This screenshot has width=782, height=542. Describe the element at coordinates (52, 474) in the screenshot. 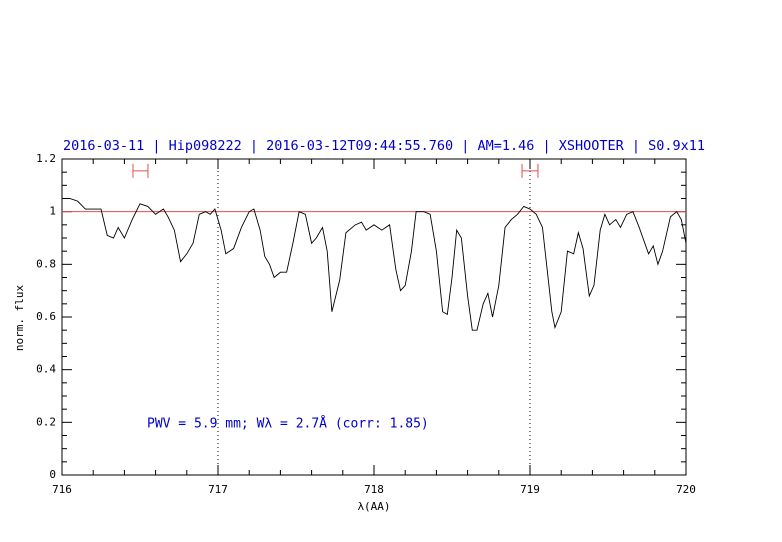

I see `y-tick-label: 0` at that location.